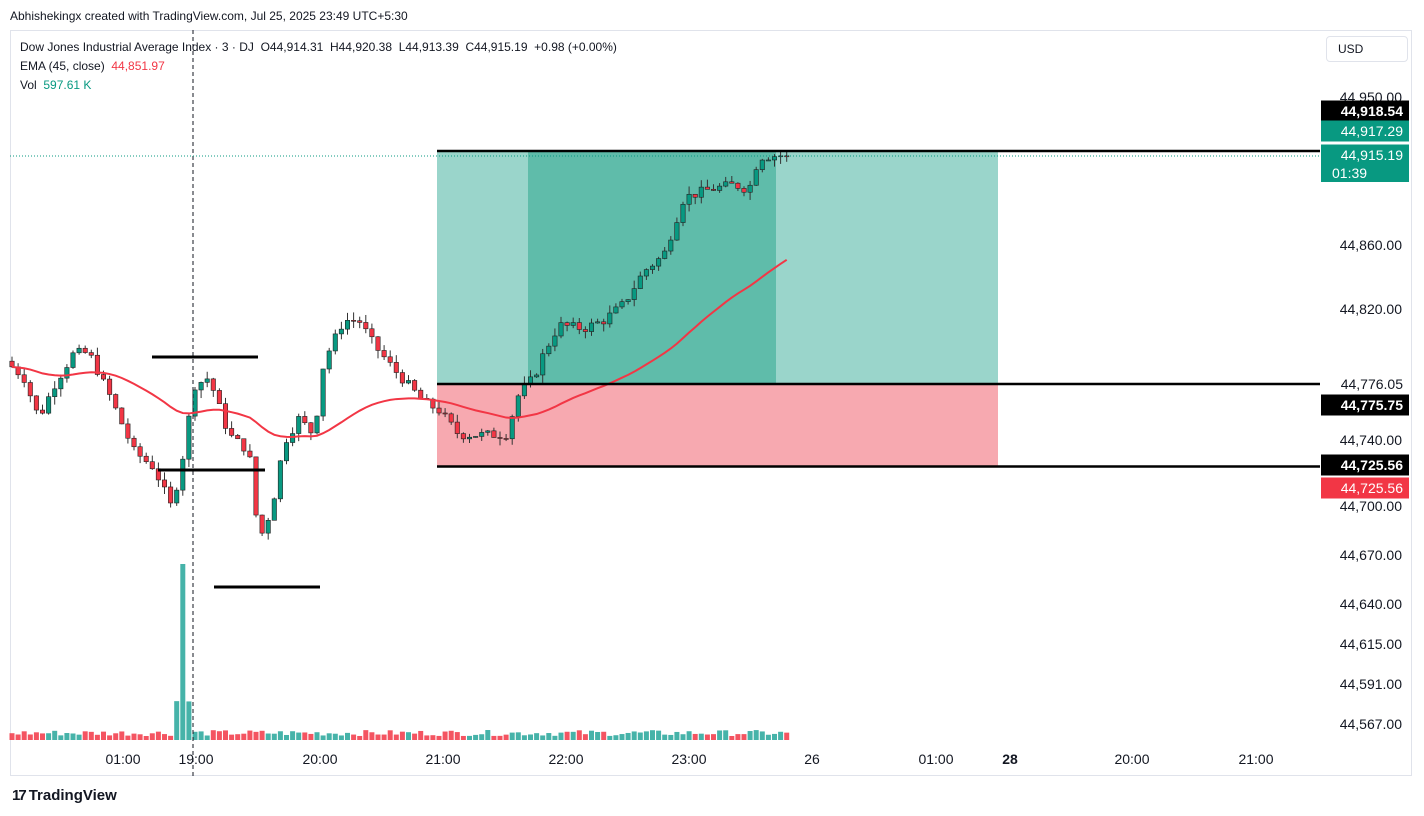 Image resolution: width=1424 pixels, height=816 pixels. I want to click on legend-vol-row: Vol 597.61 K, so click(318, 85).